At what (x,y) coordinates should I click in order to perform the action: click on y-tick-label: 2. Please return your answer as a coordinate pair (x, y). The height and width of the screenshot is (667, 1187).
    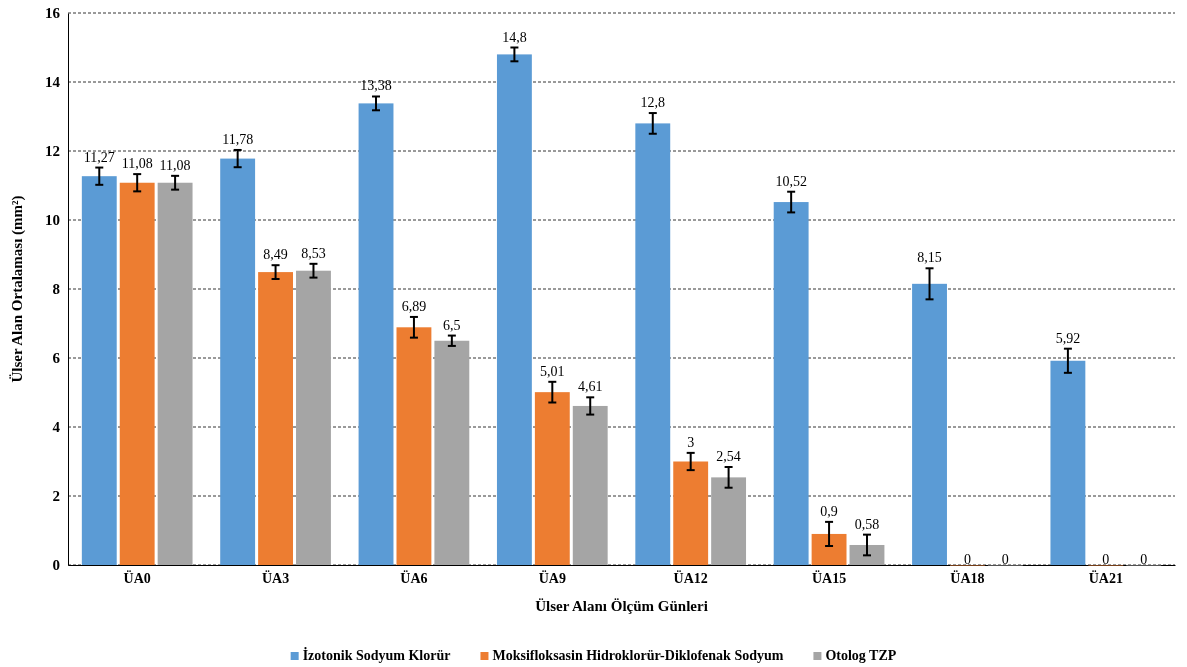
    Looking at the image, I should click on (56, 496).